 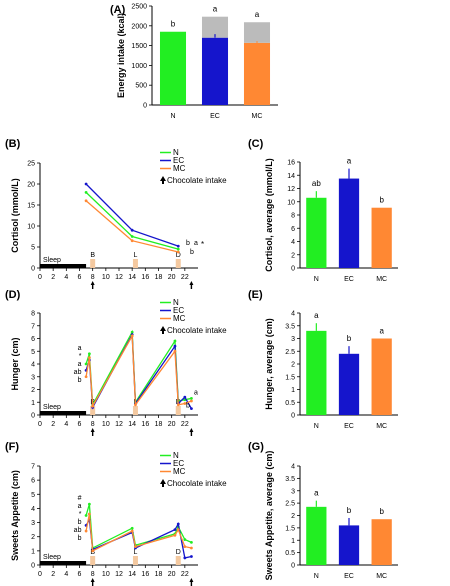 I want to click on y-tick-label: 15, so click(x=31, y=206).